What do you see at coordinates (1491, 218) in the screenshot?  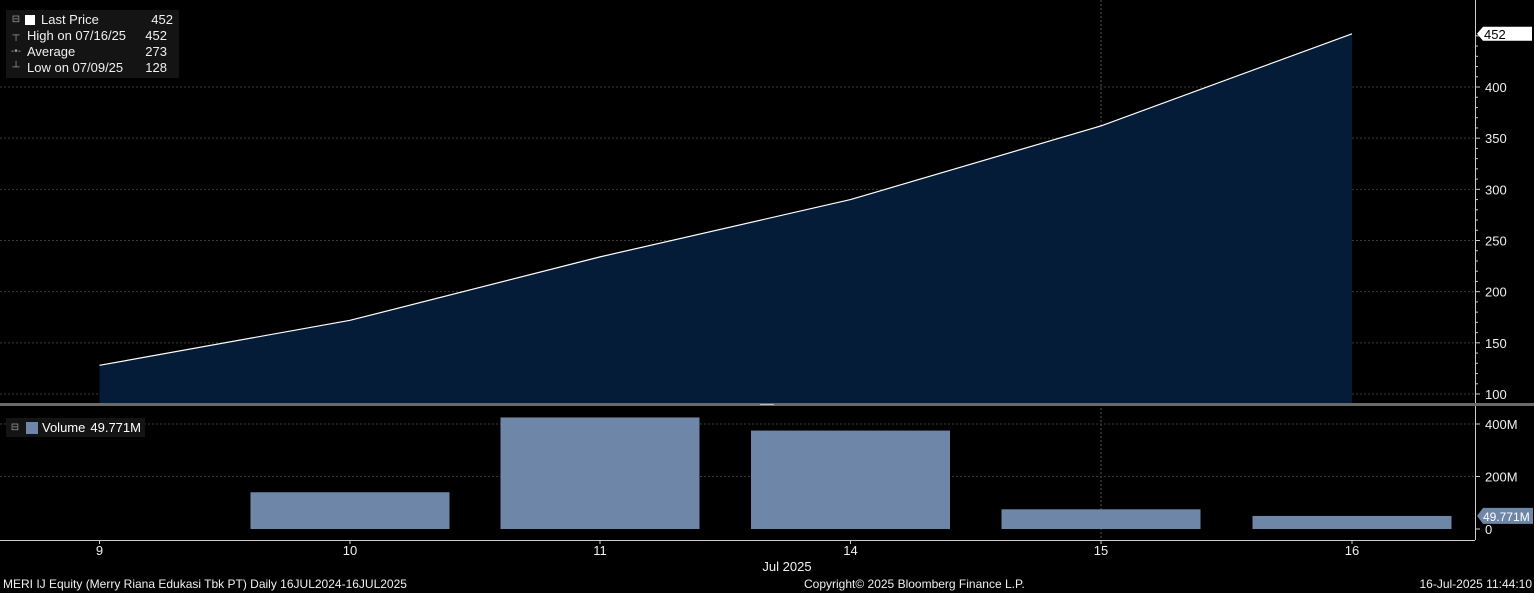 I see `price-axis-ticks: 100 150 200 250 300 350 400` at bounding box center [1491, 218].